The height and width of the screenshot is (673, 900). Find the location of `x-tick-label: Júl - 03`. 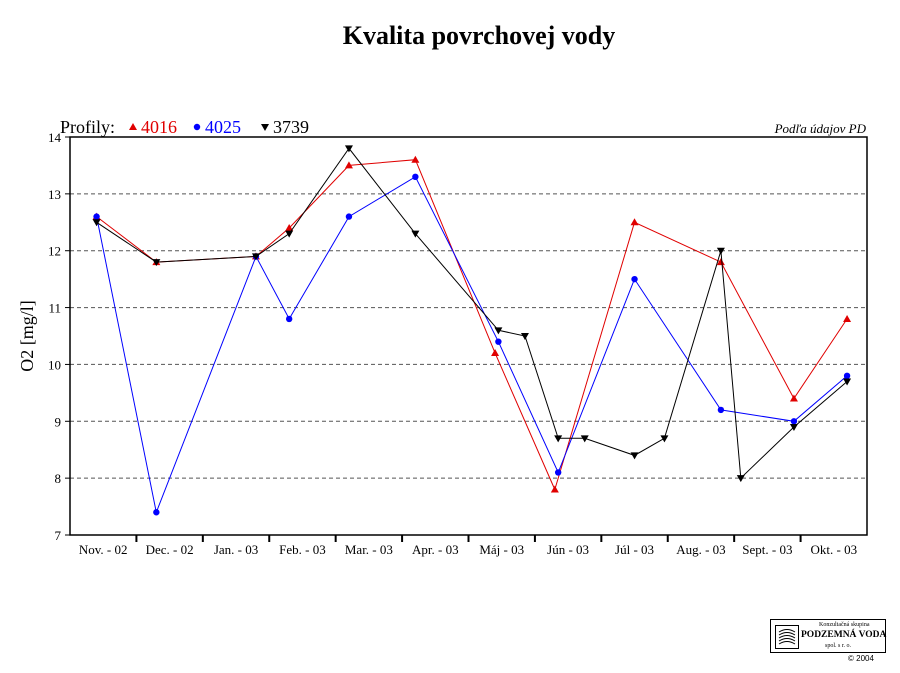

x-tick-label: Júl - 03 is located at coordinates (634, 549).